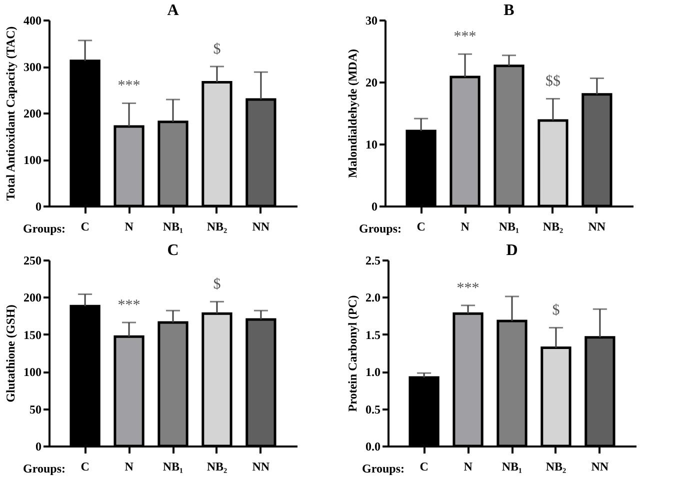 The width and height of the screenshot is (685, 496). What do you see at coordinates (509, 10) in the screenshot?
I see `chart-title: B` at bounding box center [509, 10].